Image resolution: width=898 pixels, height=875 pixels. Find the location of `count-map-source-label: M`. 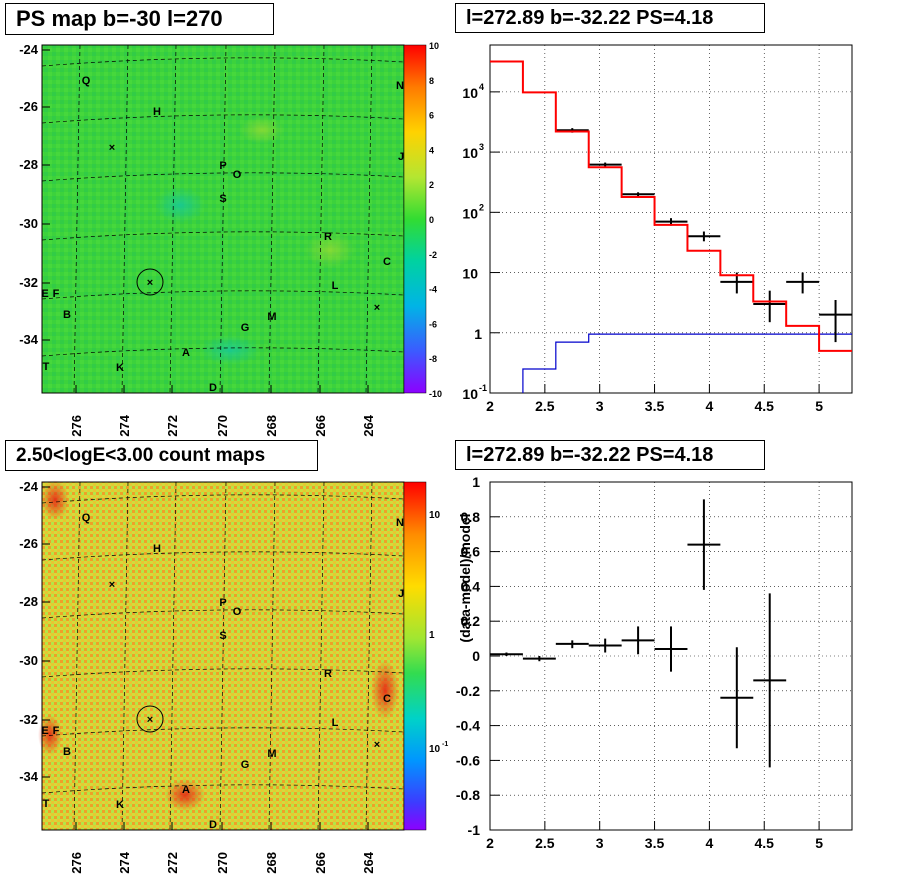

count-map-source-label: M is located at coordinates (271, 754).